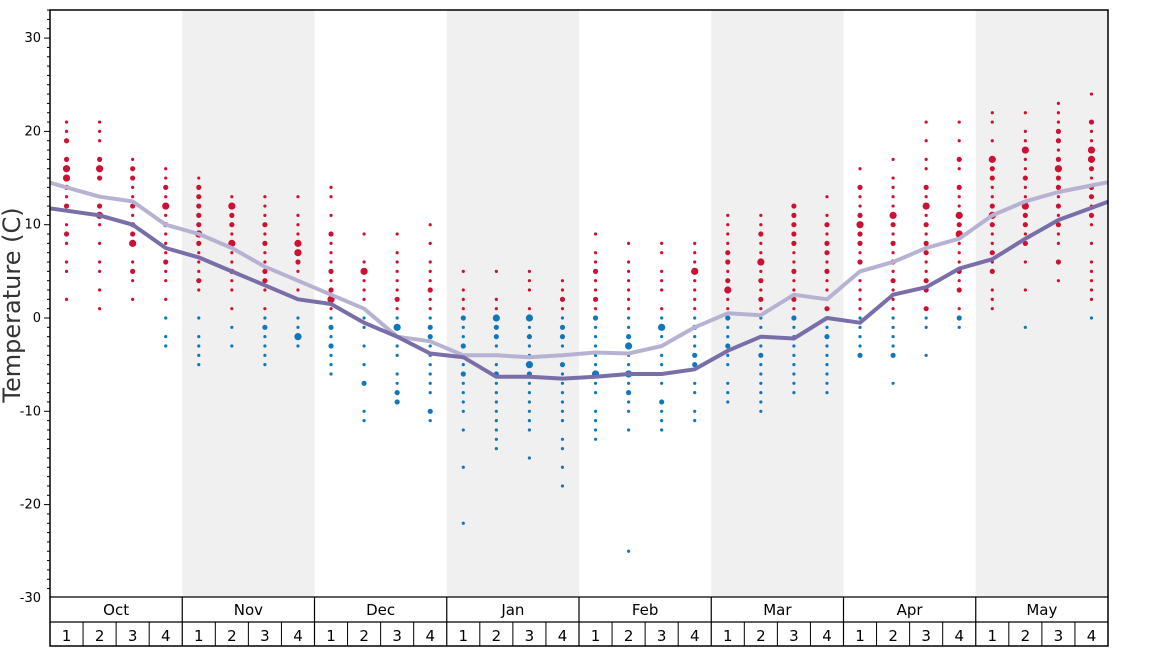 The height and width of the screenshot is (648, 1168). I want to click on month-label-jan: Jan, so click(512, 610).